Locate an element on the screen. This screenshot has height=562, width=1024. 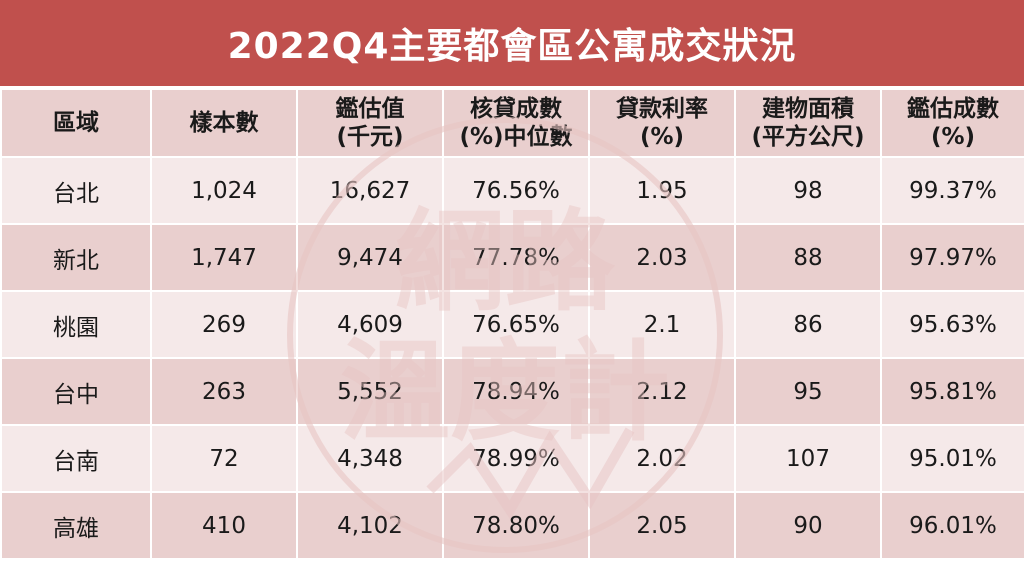
cell-region: 台北 is located at coordinates (76, 190).